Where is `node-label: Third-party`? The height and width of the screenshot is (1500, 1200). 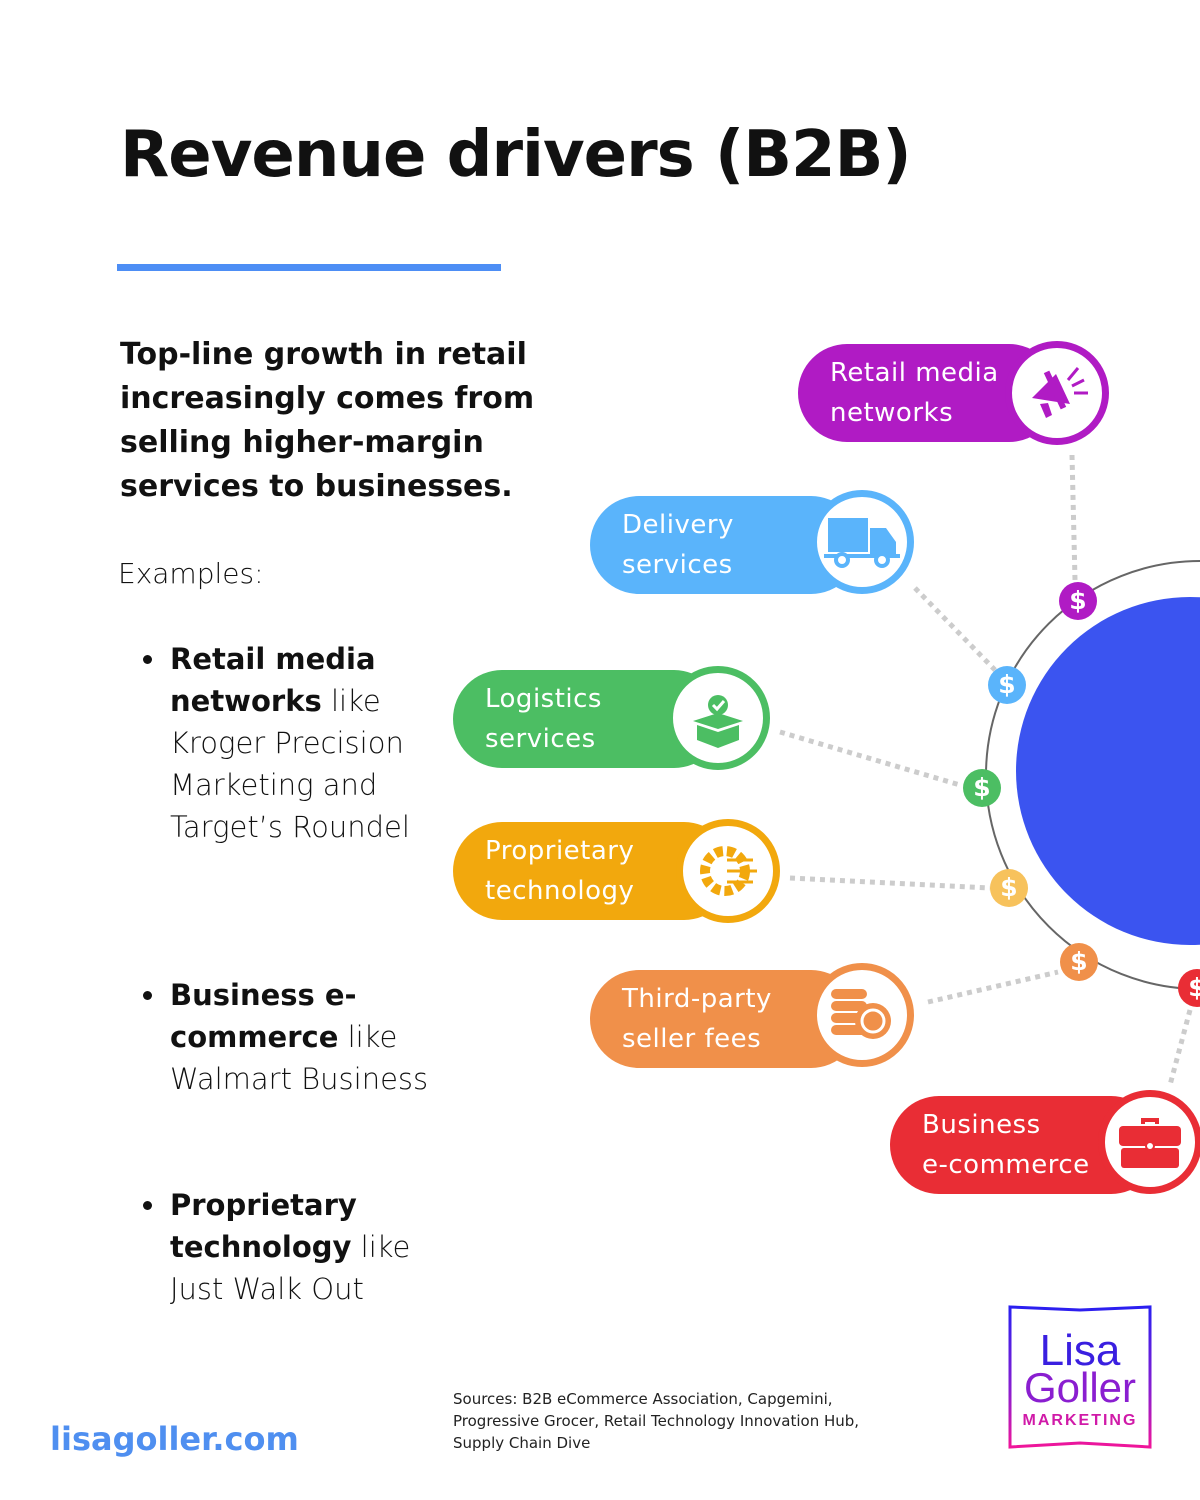 node-label: Third-party is located at coordinates (697, 999).